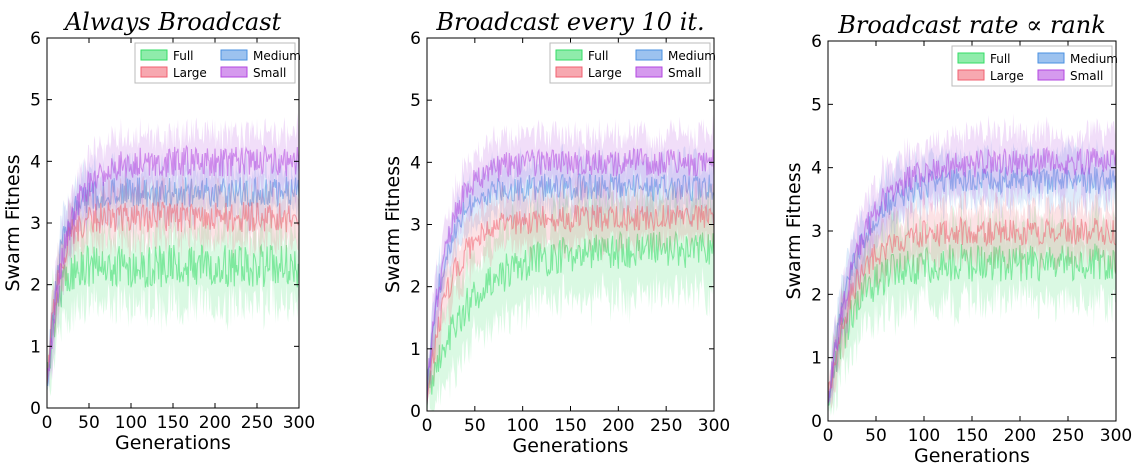  What do you see at coordinates (971, 25) in the screenshot?
I see `chart-title: Broadcast rate ∝ rank` at bounding box center [971, 25].